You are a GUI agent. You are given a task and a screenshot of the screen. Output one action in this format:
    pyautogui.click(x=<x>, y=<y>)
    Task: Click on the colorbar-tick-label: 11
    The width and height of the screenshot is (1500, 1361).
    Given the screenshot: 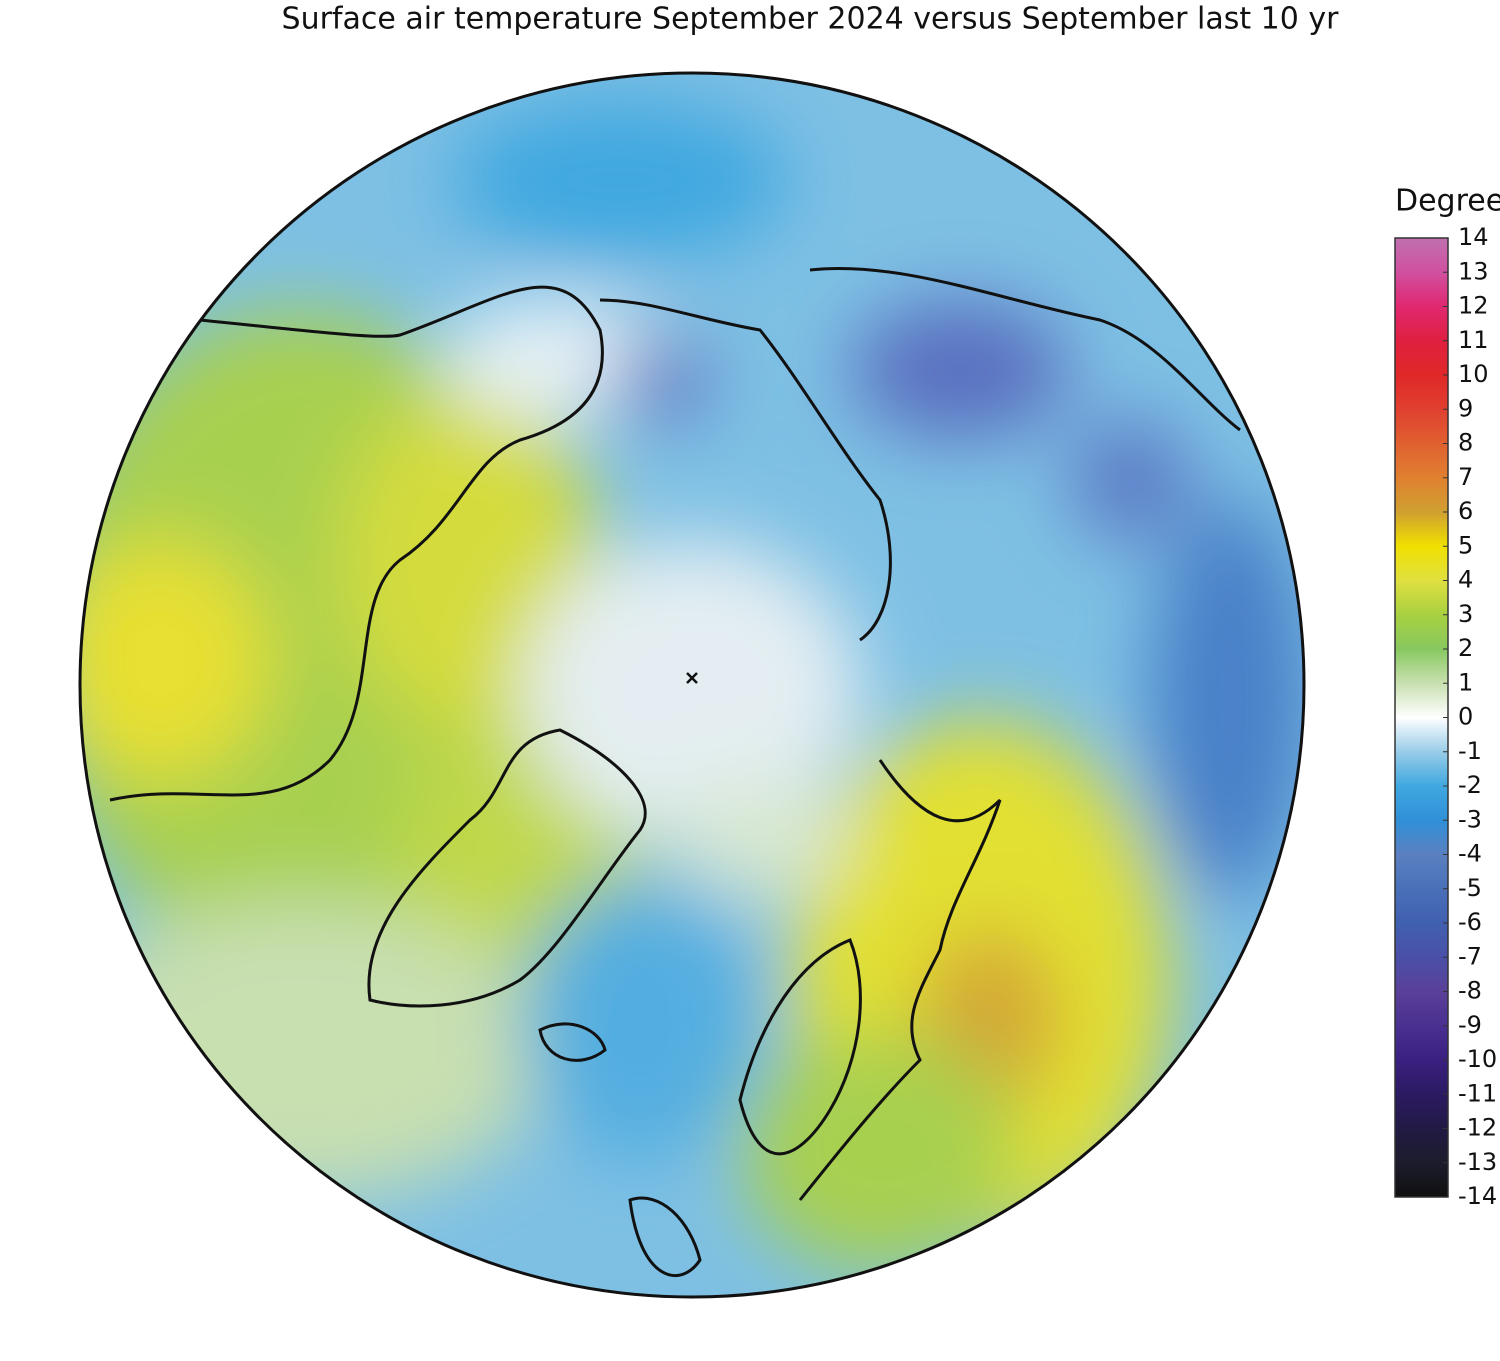 What is the action you would take?
    pyautogui.click(x=1473, y=340)
    